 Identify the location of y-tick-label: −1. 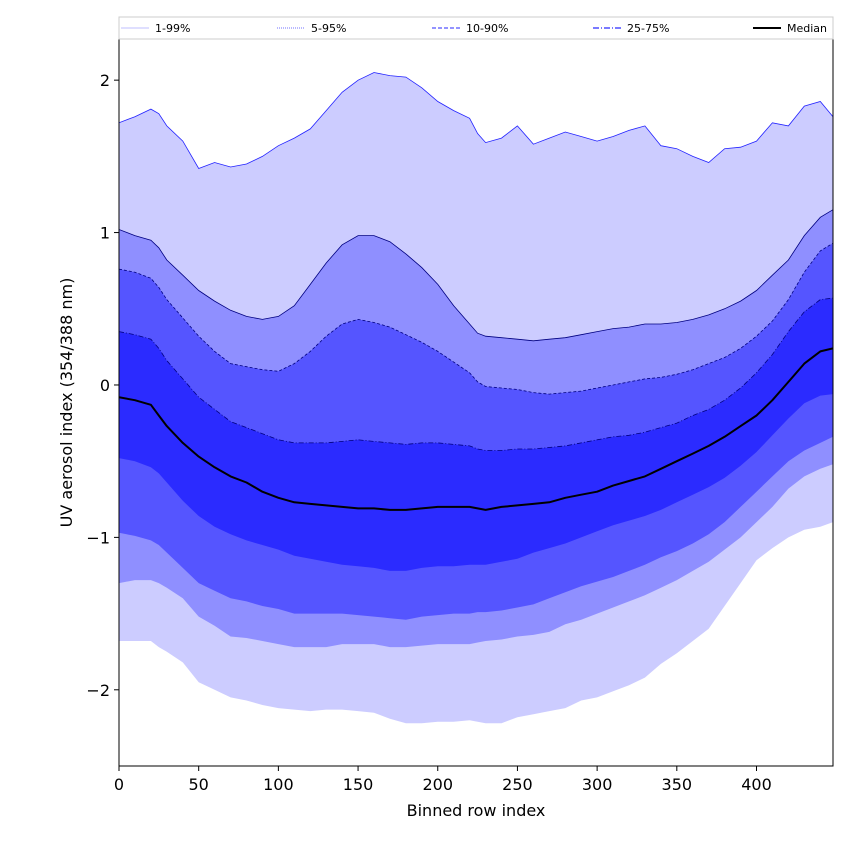
(98, 537).